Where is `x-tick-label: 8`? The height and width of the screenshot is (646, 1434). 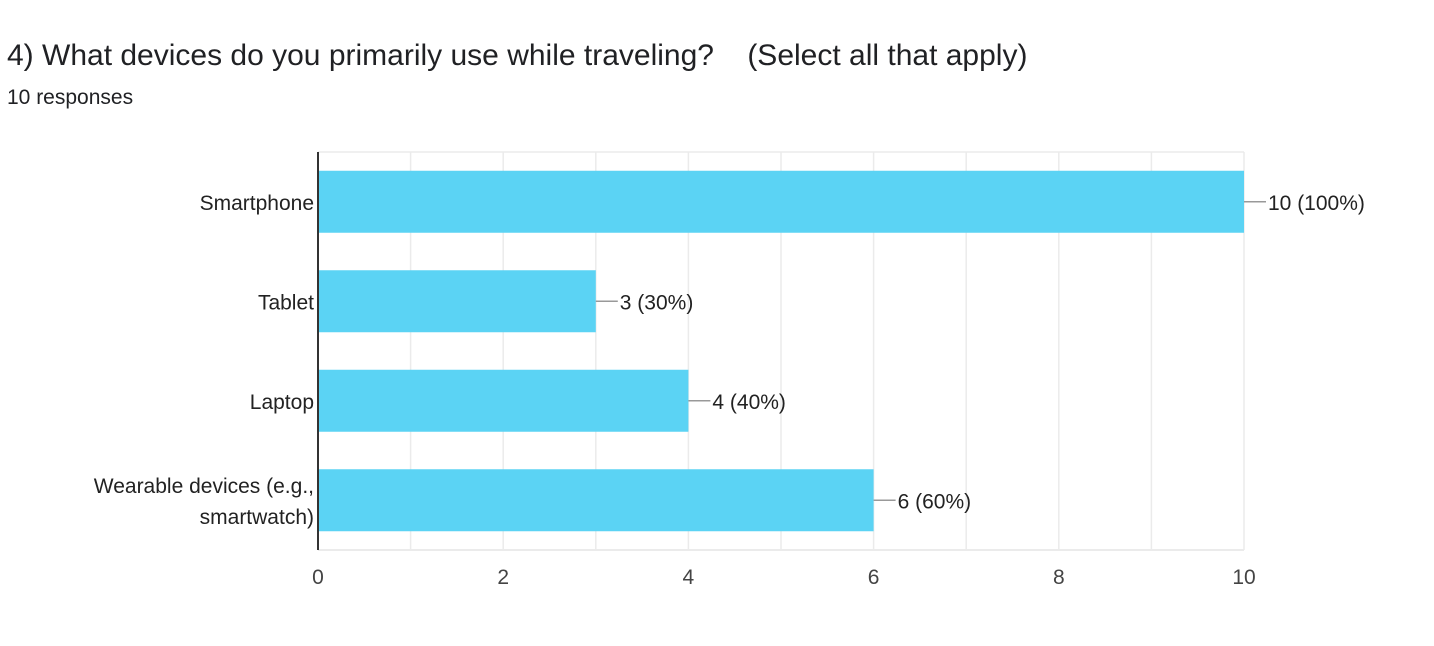 x-tick-label: 8 is located at coordinates (1059, 577).